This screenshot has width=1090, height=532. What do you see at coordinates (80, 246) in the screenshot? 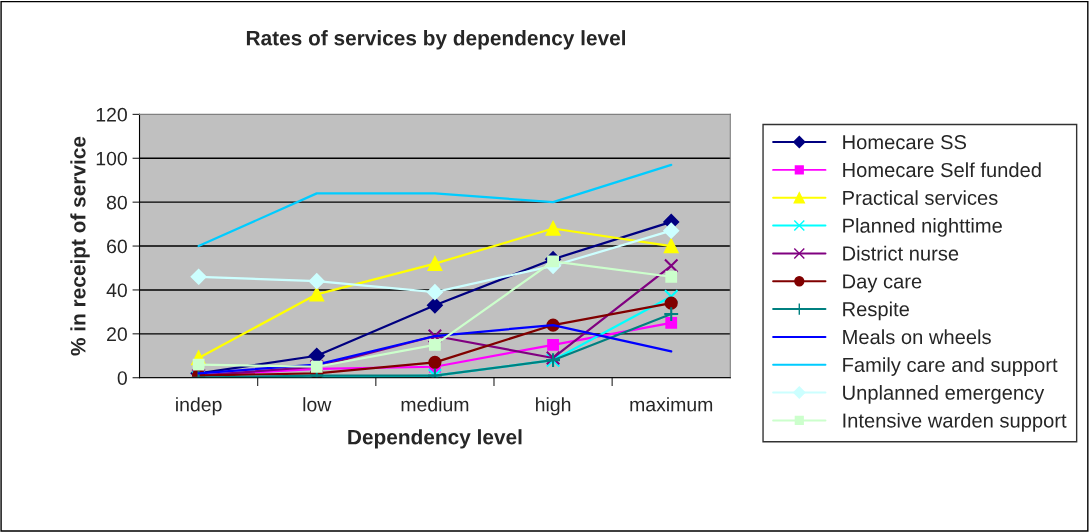
I see `y-axis-title: % in receipt of service` at bounding box center [80, 246].